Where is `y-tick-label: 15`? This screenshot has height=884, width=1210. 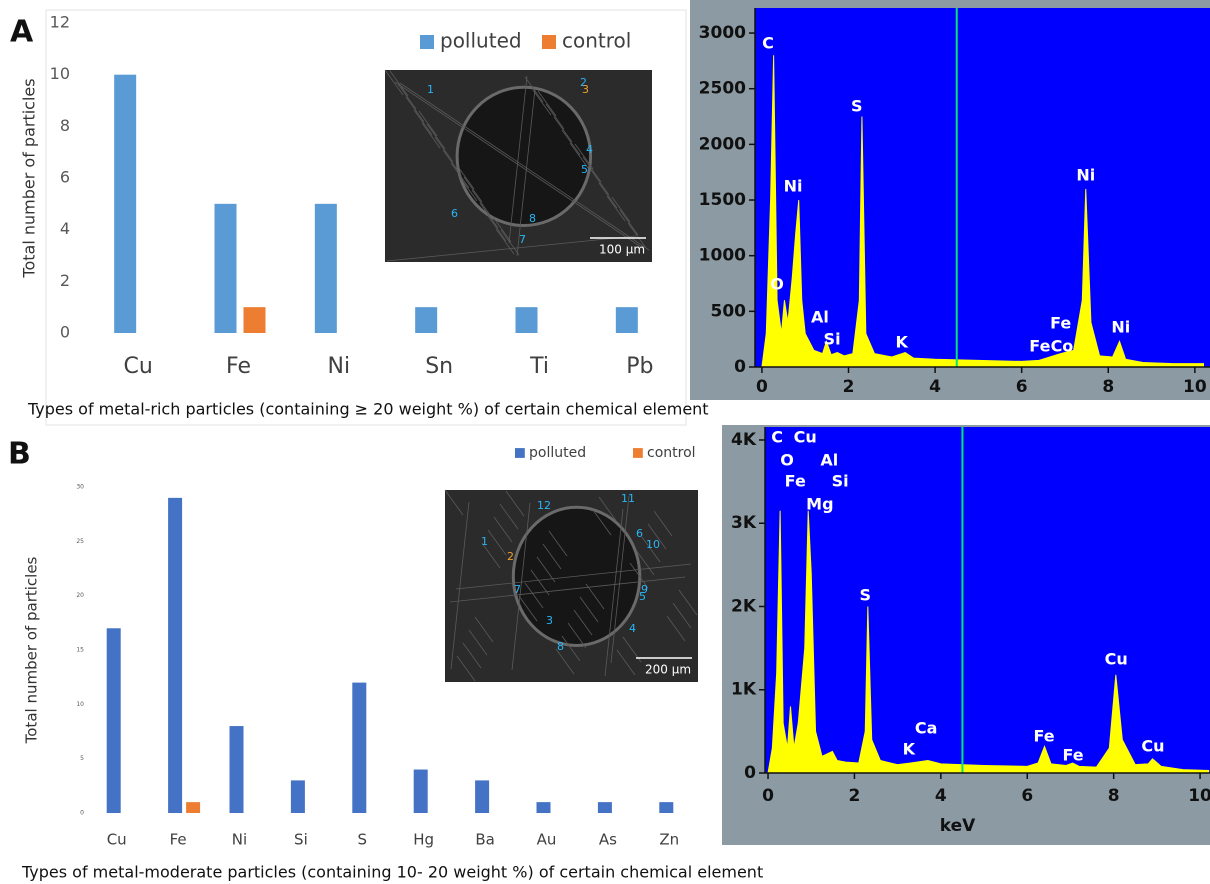 y-tick-label: 15 is located at coordinates (80, 650).